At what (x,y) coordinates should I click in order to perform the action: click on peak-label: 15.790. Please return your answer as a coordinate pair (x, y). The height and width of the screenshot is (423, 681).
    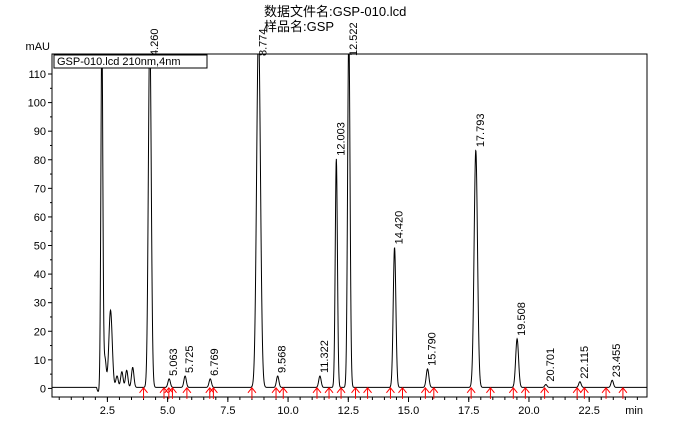
    Looking at the image, I should click on (433, 349).